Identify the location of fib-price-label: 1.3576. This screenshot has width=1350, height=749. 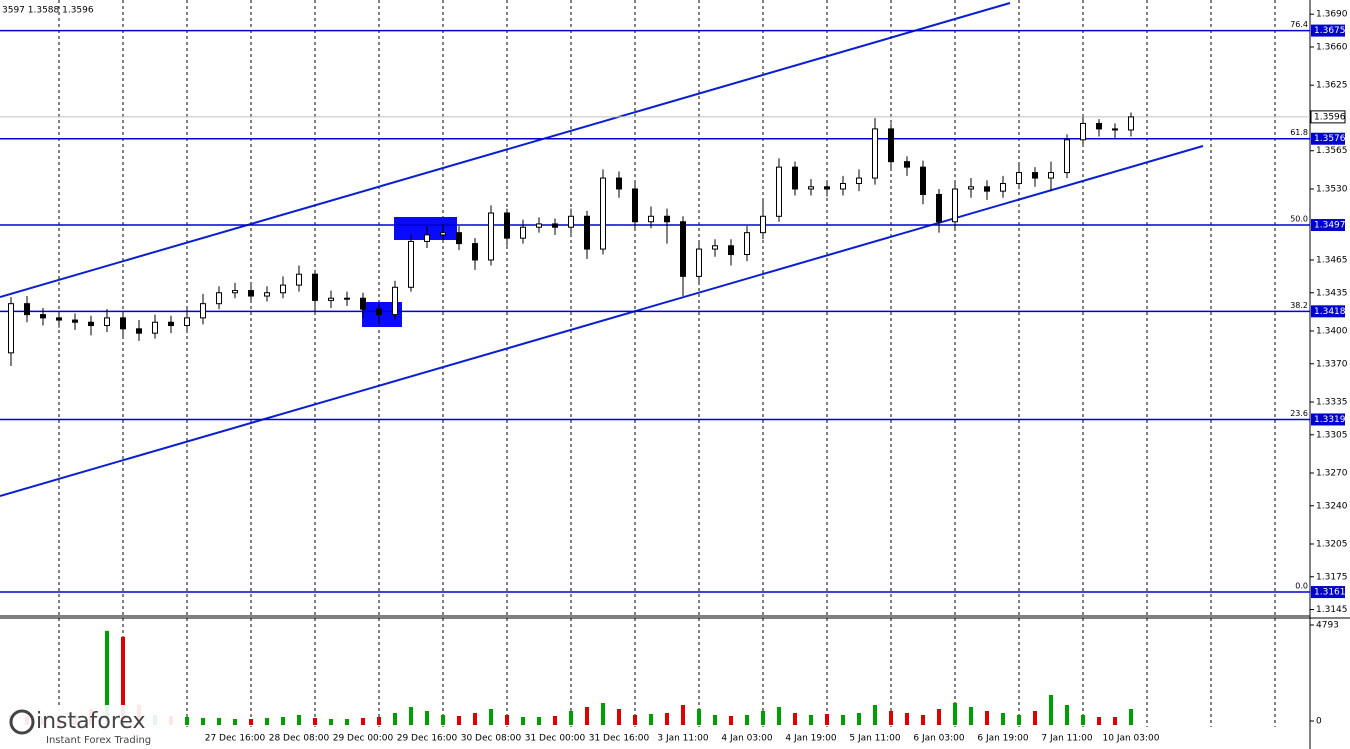
(1330, 139).